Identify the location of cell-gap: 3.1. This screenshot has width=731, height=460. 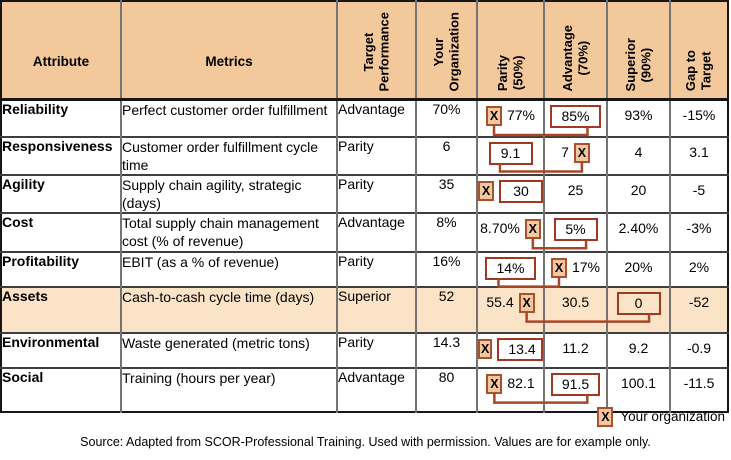
(698, 155).